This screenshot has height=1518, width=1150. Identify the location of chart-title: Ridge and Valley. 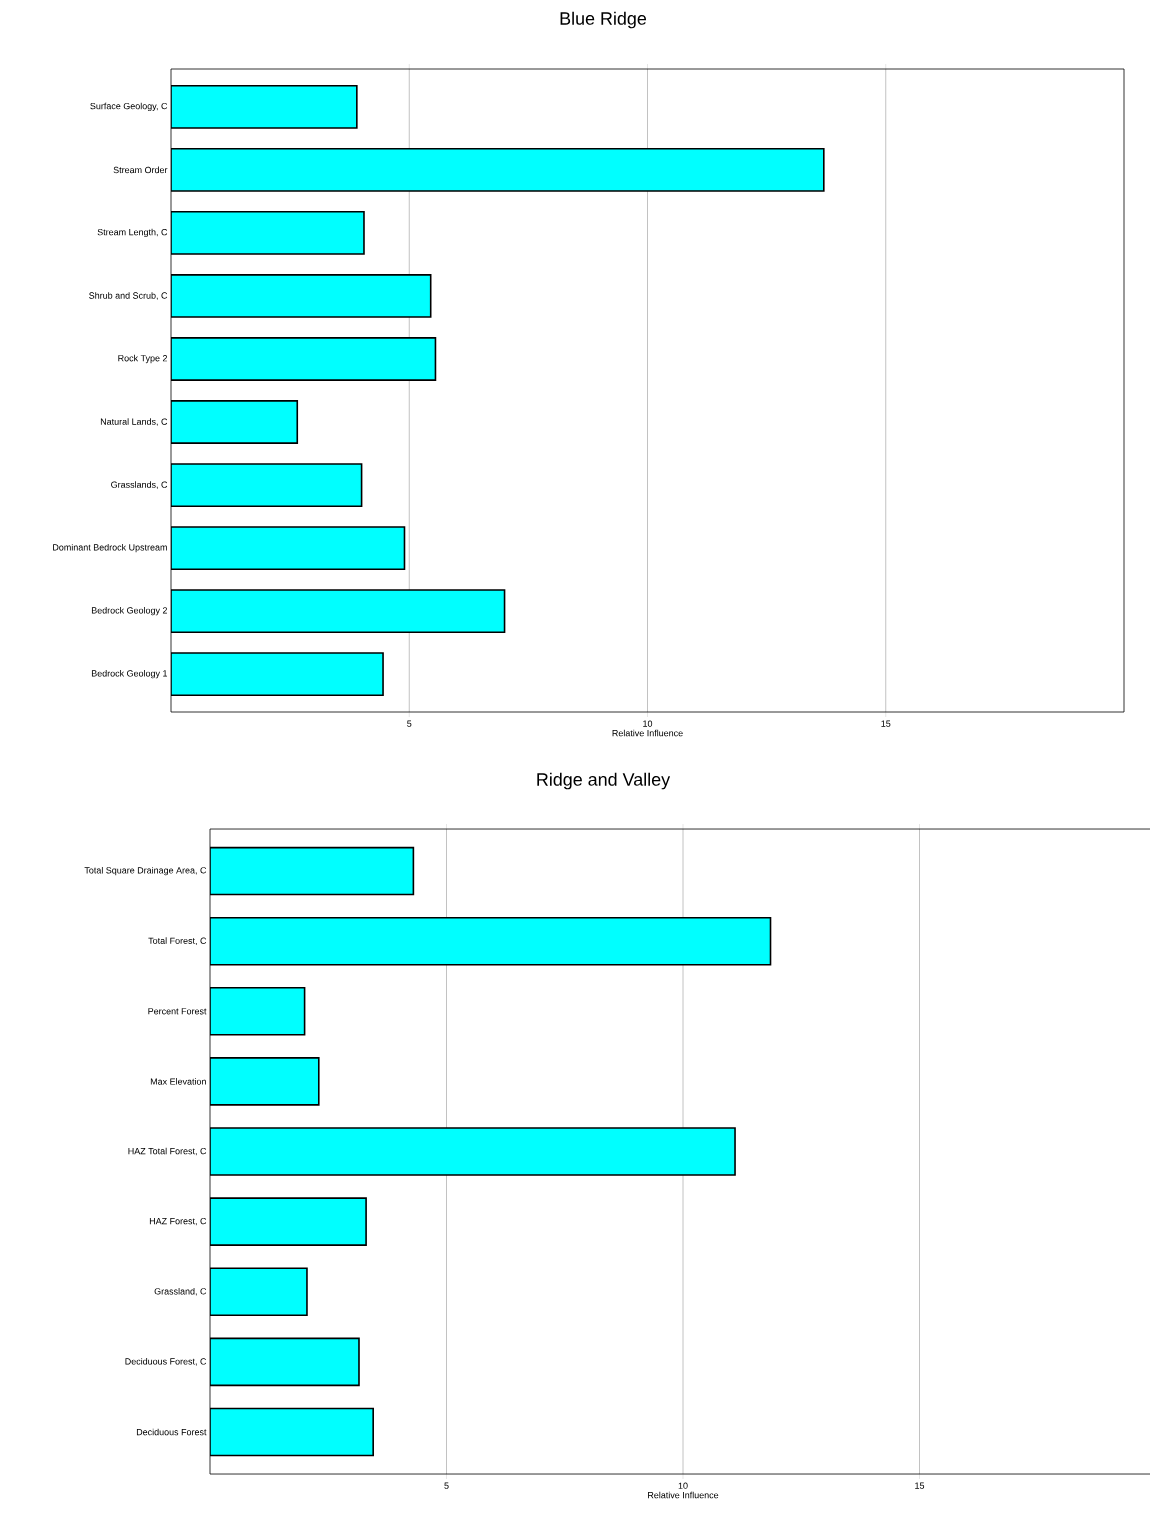
(604, 781).